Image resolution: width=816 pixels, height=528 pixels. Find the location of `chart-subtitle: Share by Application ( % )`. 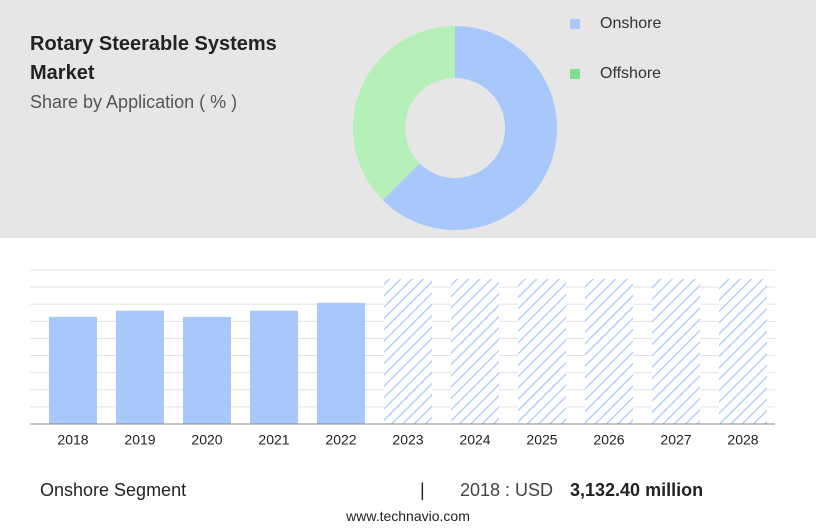

chart-subtitle: Share by Application ( % ) is located at coordinates (134, 102).